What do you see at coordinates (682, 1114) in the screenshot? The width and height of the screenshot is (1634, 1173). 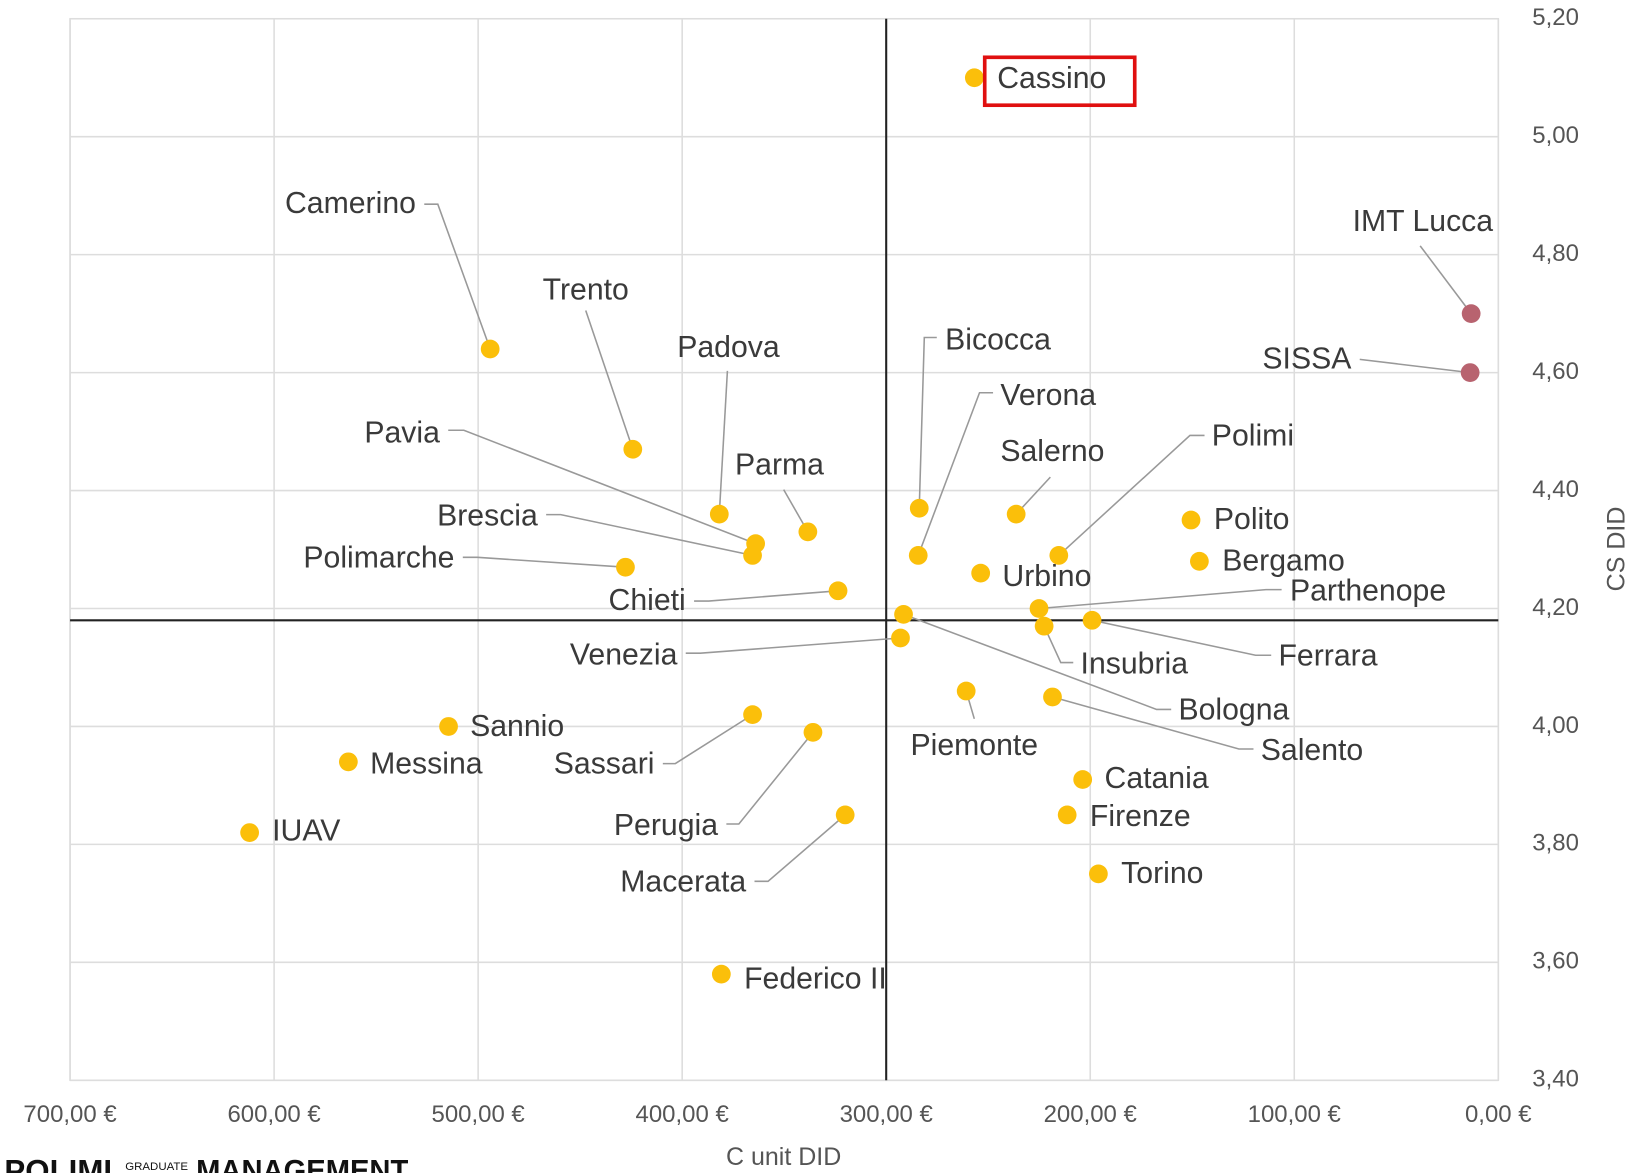 I see `x-tick-label: 400,00 €` at bounding box center [682, 1114].